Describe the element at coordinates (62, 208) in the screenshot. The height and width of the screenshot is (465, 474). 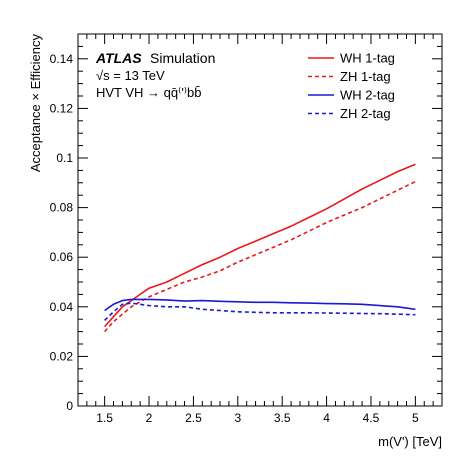
I see `y-tick-label: 0.08` at that location.